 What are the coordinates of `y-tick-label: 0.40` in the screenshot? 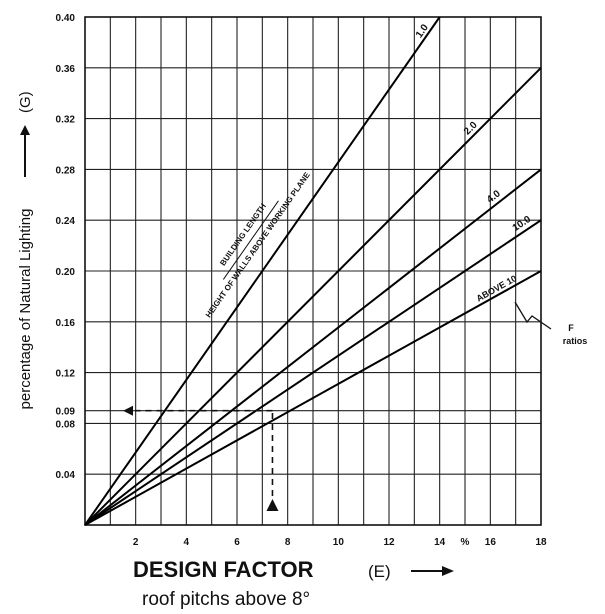 It's located at (66, 18).